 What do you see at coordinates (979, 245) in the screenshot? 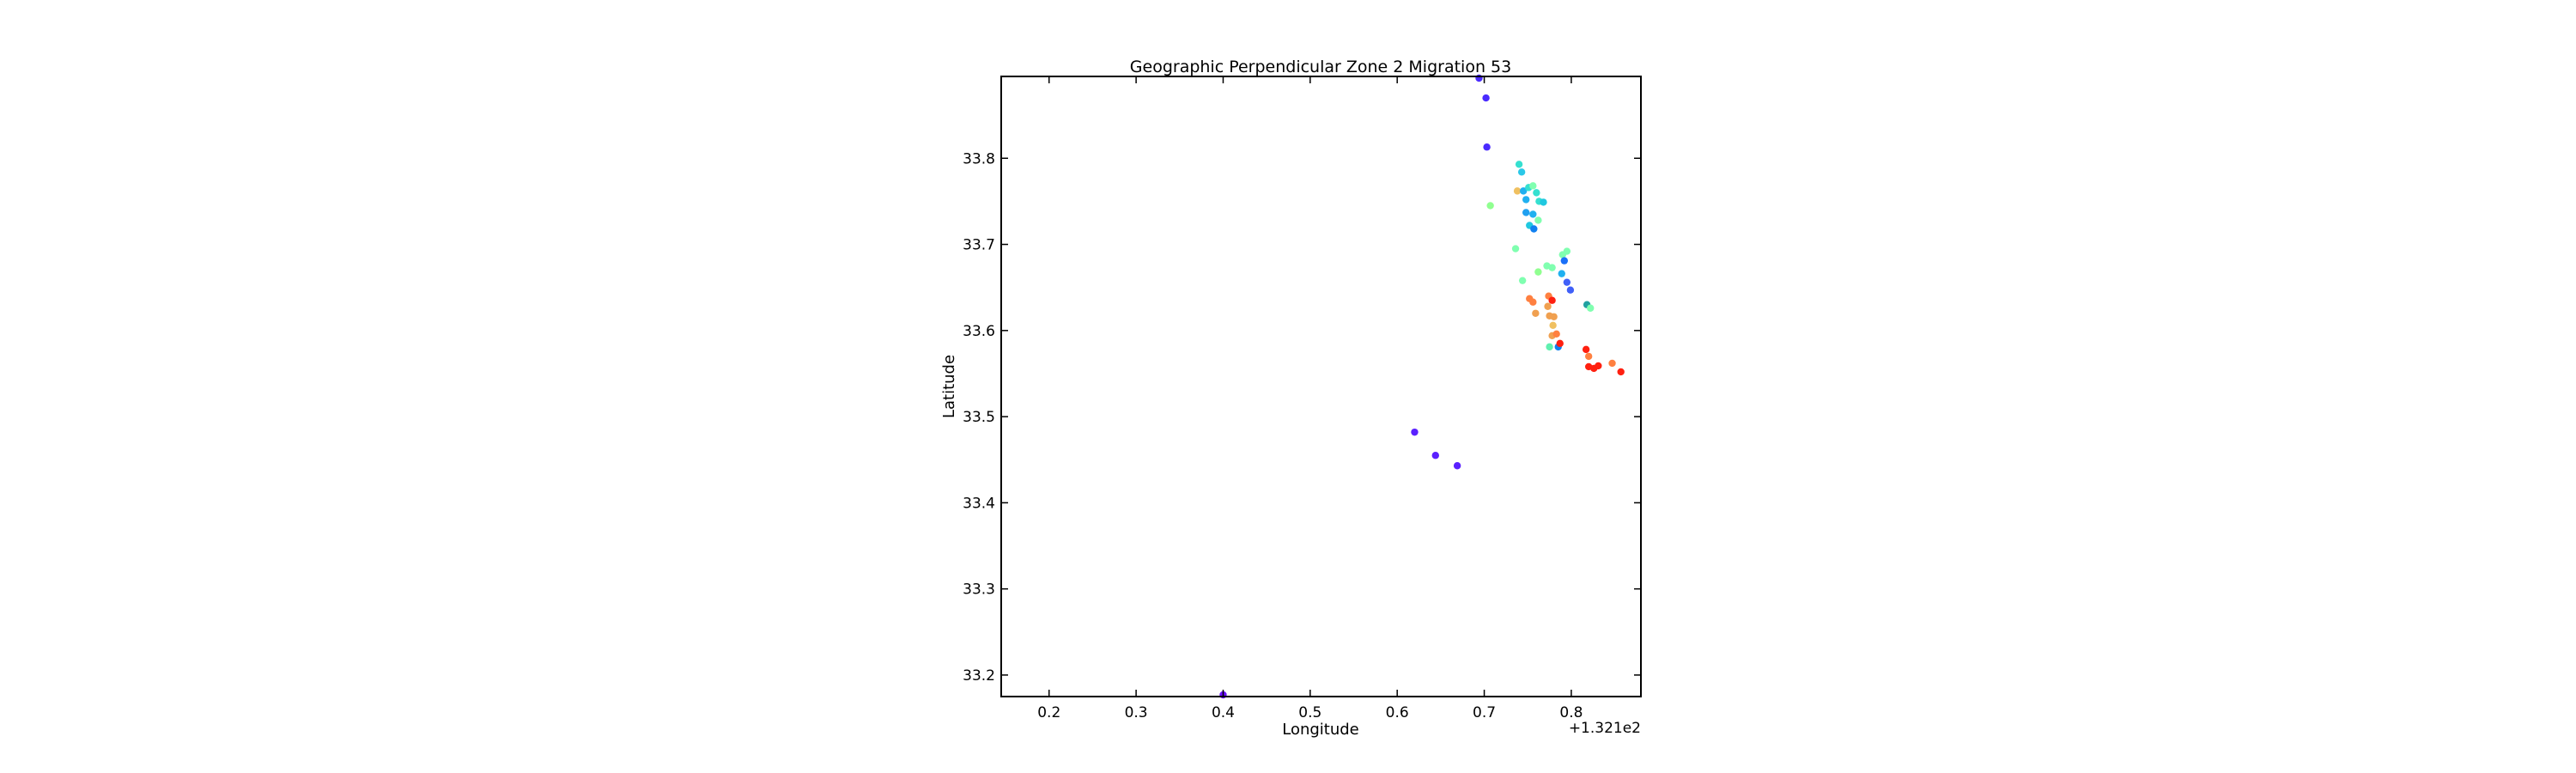
I see `y-tick-label-5: 33.7` at bounding box center [979, 245].